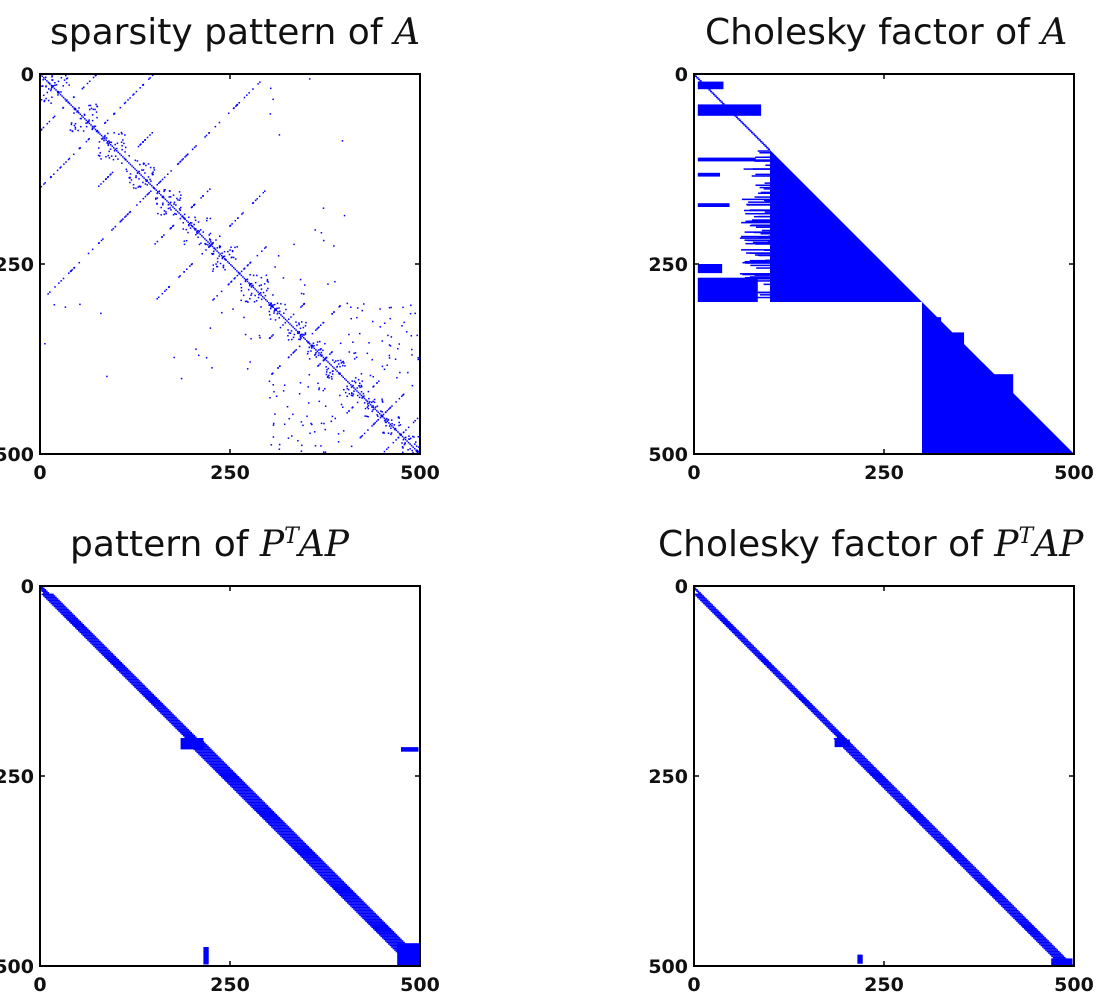 The width and height of the screenshot is (1096, 996). I want to click on x-tick-label: 0, so click(693, 473).